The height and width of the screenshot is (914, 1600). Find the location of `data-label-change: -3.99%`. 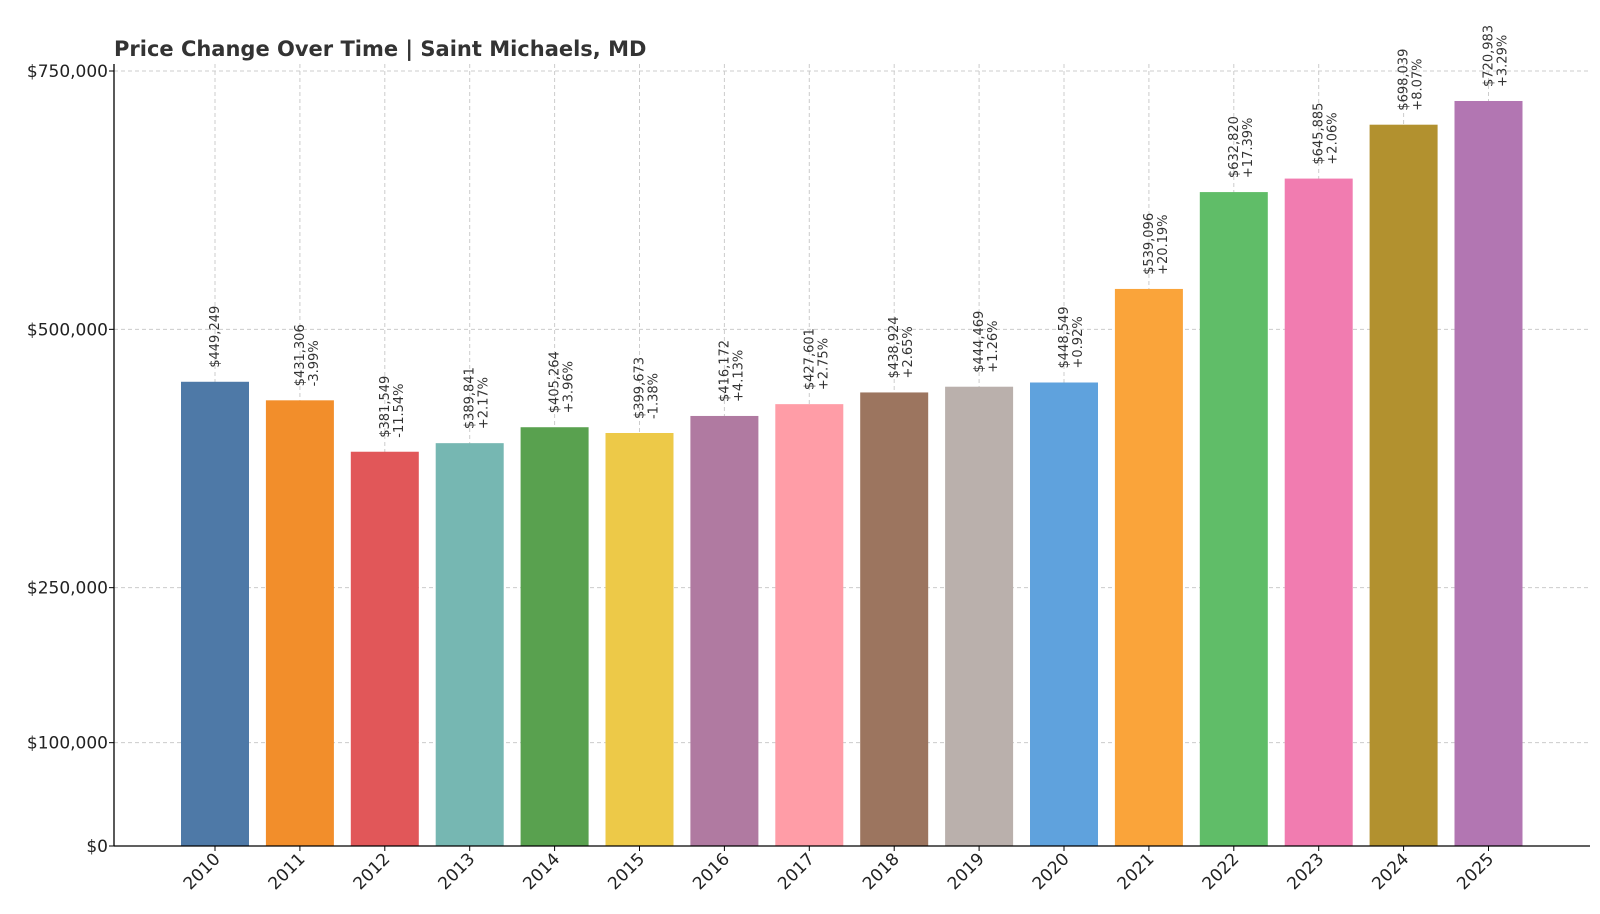

data-label-change: -3.99% is located at coordinates (314, 363).